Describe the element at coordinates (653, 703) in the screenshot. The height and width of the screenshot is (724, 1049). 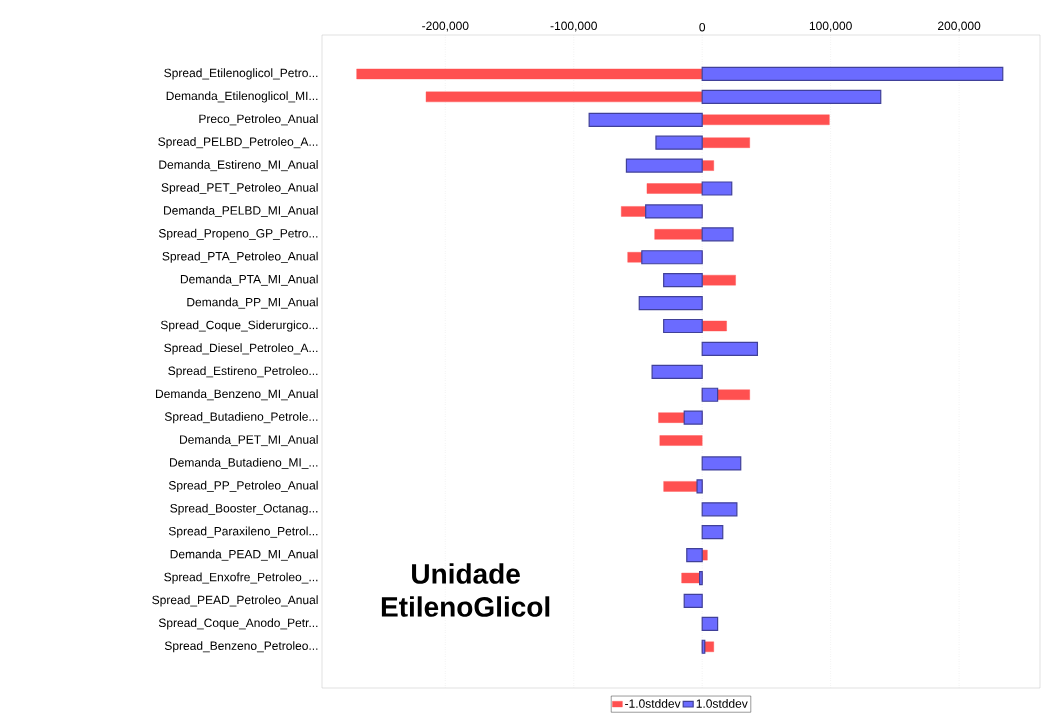
I see `legend-label: -1.0stddev` at that location.